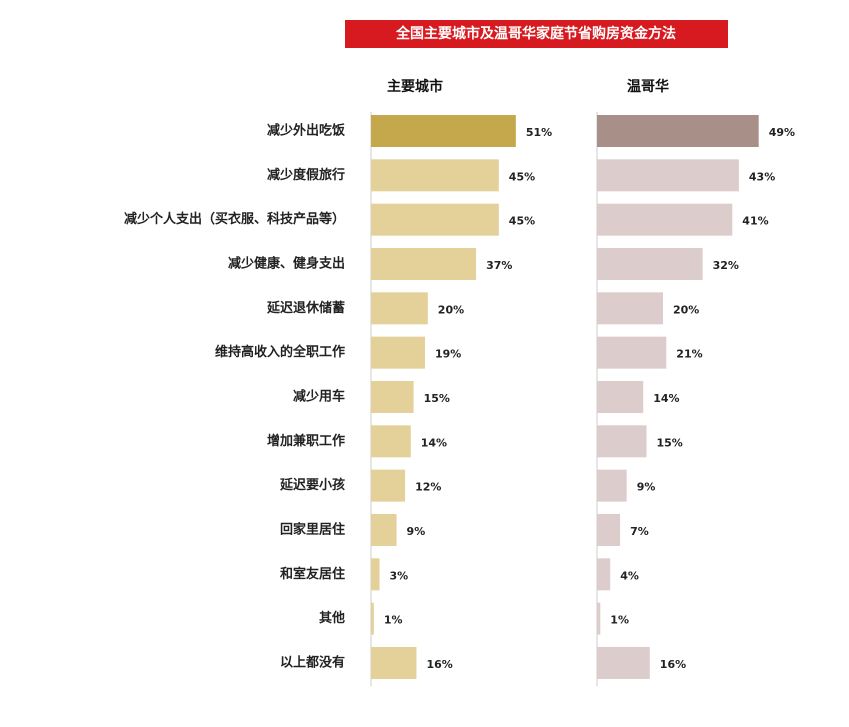 Image resolution: width=849 pixels, height=727 pixels. What do you see at coordinates (782, 132) in the screenshot?
I see `value-label: 49%` at bounding box center [782, 132].